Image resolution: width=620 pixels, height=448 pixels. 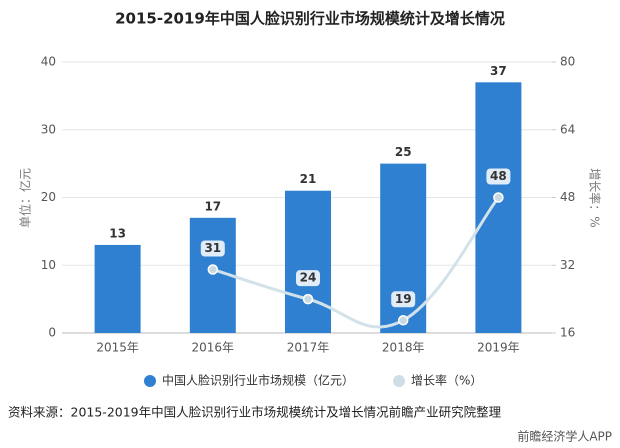 I want to click on line, so click(x=356, y=262).